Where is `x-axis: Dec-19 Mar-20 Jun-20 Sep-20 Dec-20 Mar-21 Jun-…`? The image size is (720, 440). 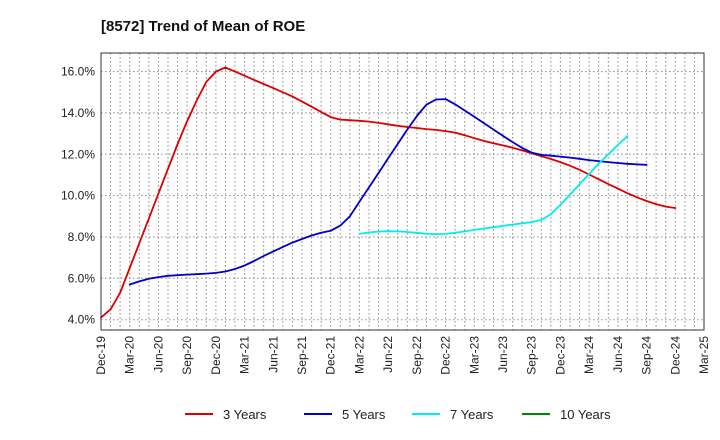 x-axis: Dec-19 Mar-20 Jun-20 Sep-20 Dec-20 Mar-21 Jun-… is located at coordinates (402, 355).